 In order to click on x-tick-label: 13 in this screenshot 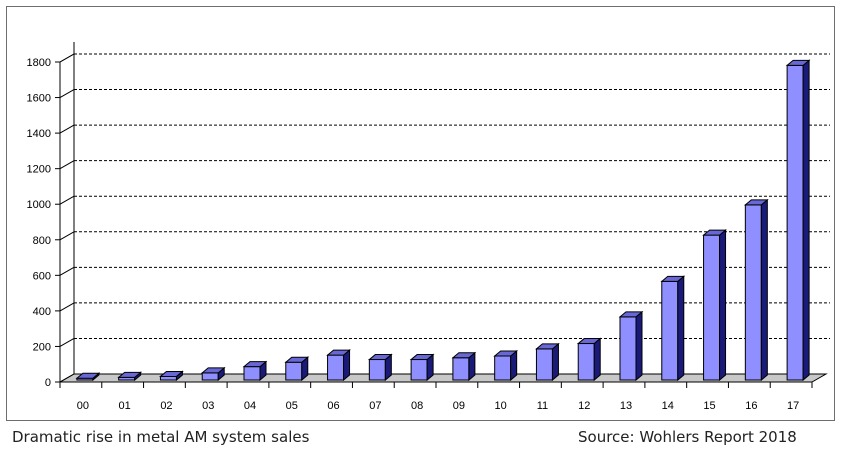, I will do `click(626, 406)`.